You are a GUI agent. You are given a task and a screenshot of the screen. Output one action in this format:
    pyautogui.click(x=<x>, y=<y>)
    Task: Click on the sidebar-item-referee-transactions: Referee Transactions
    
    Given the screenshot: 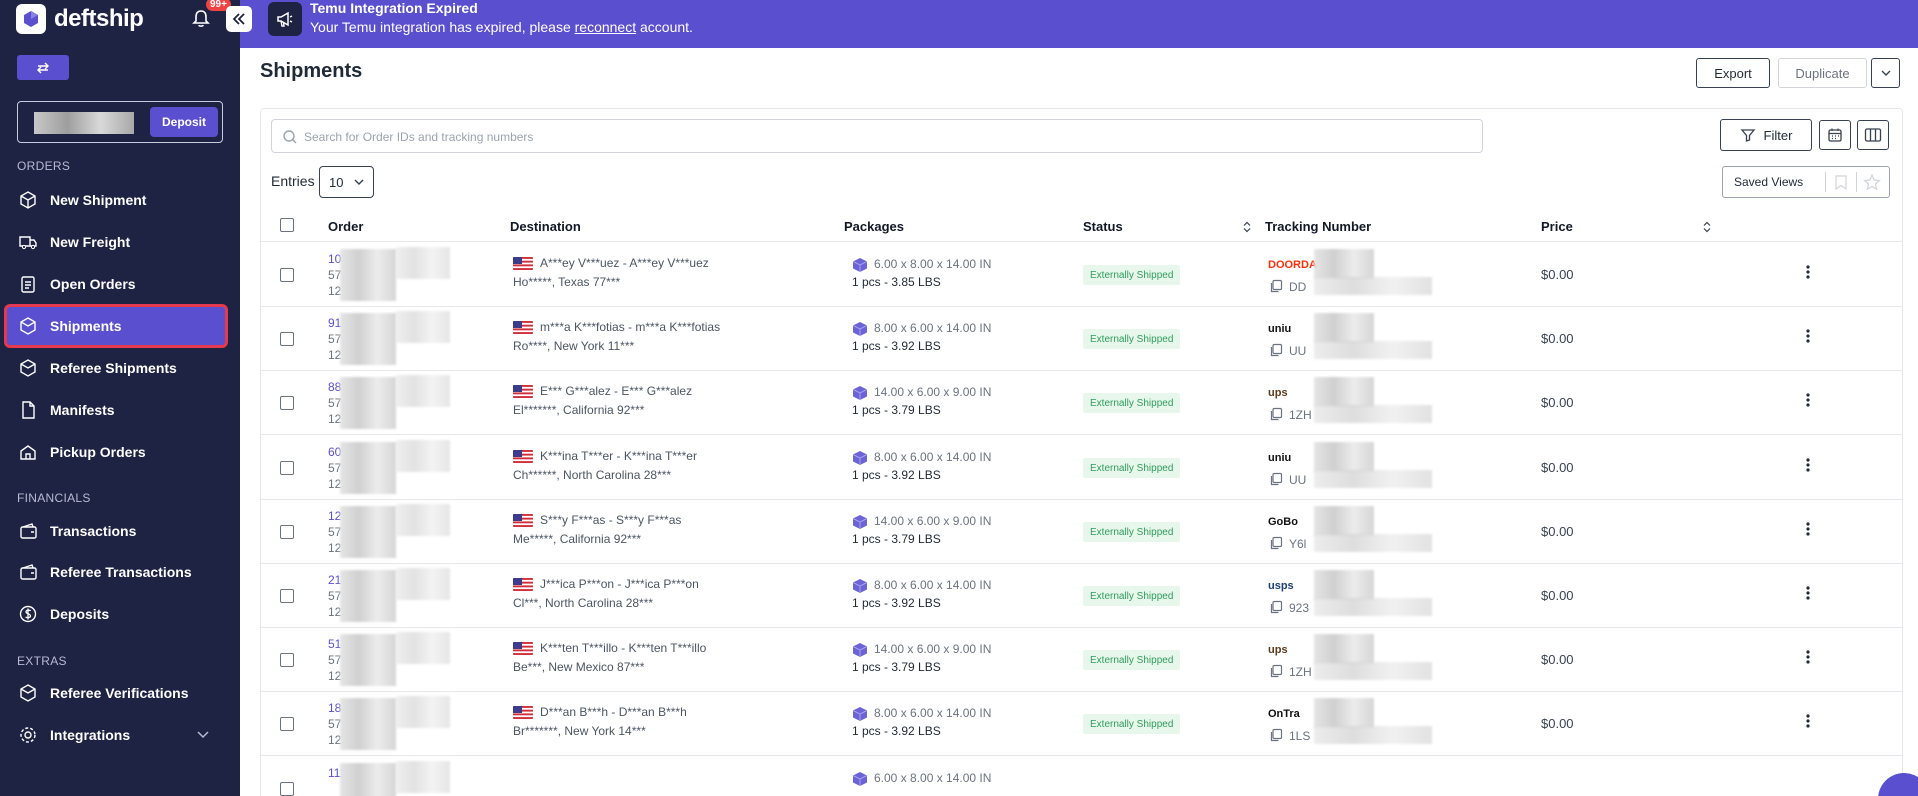 What is the action you would take?
    pyautogui.click(x=116, y=572)
    